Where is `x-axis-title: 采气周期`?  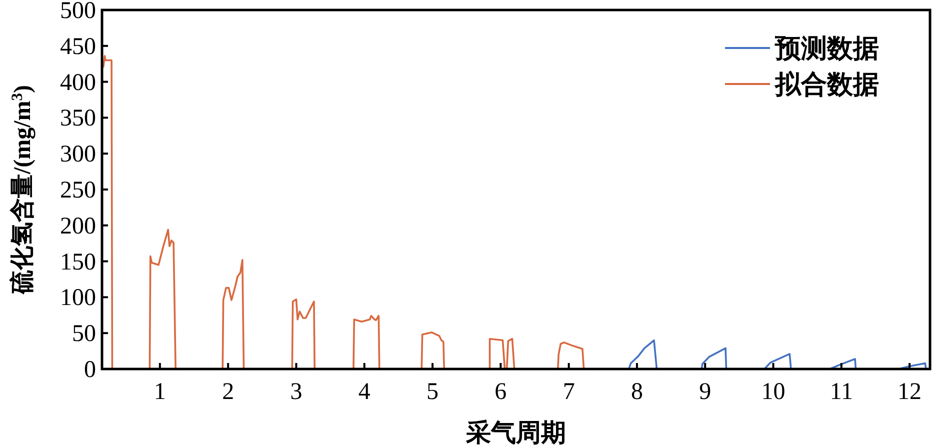 x-axis-title: 采气周期 is located at coordinates (515, 432).